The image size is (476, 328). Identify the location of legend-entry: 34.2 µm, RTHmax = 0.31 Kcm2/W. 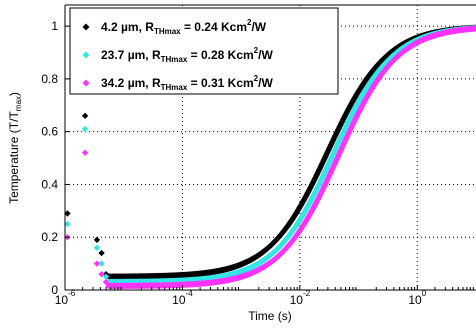
(177, 83).